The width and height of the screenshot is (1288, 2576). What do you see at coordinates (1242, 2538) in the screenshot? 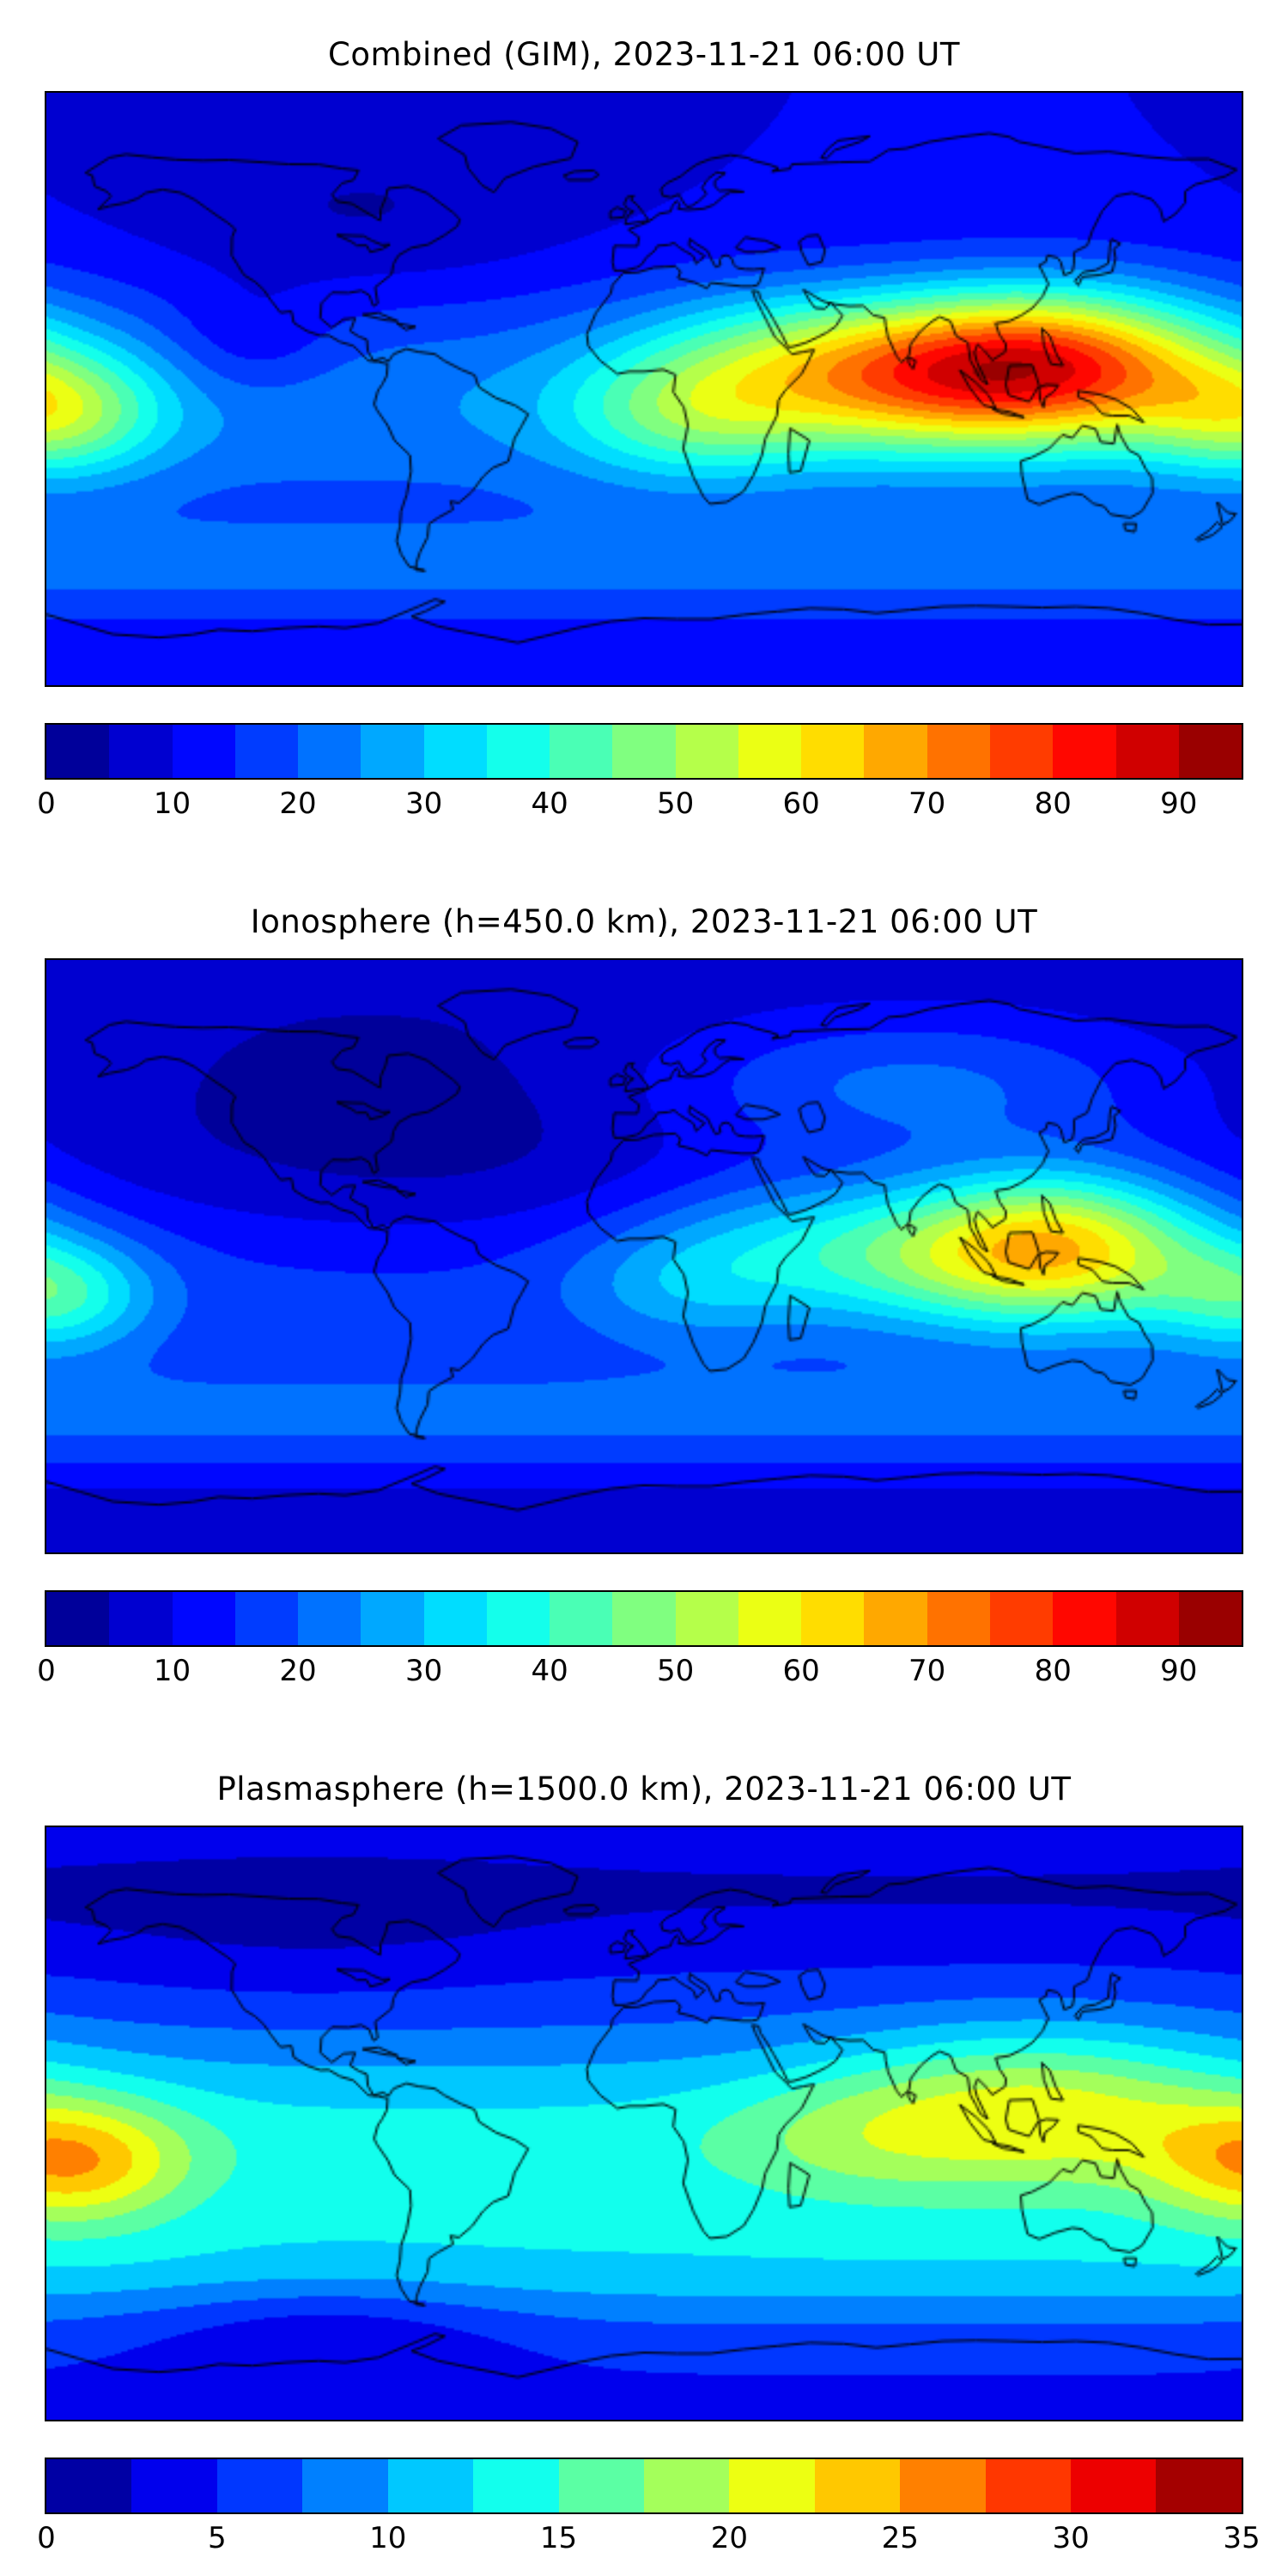
I see `colorbar-tick-label: 35` at bounding box center [1242, 2538].